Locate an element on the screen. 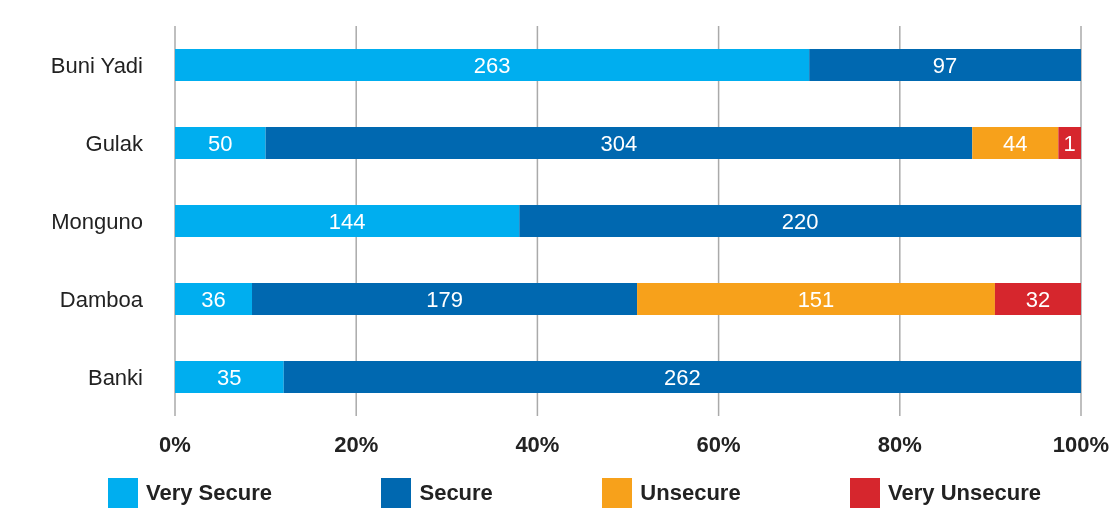 The width and height of the screenshot is (1119, 518). annotation: 32 is located at coordinates (1038, 299).